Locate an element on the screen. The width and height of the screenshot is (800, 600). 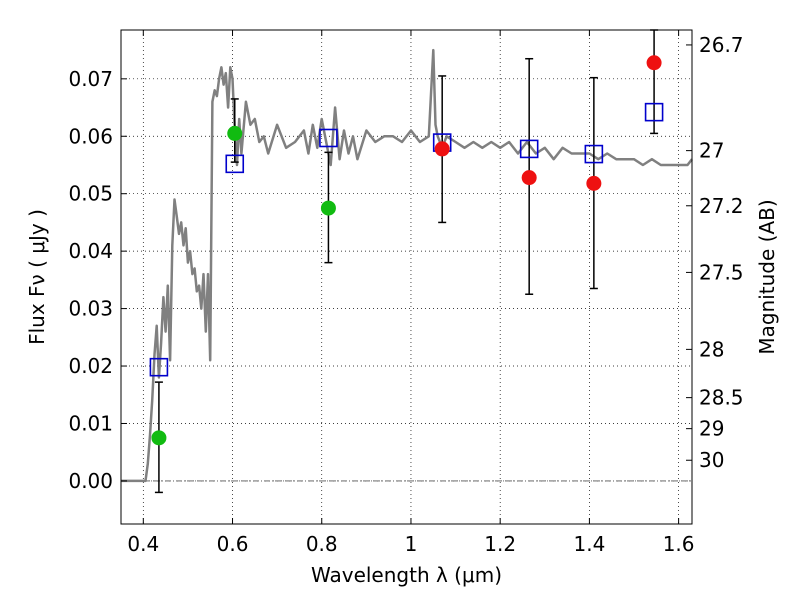
x-tick-label: 1.4 is located at coordinates (589, 544).